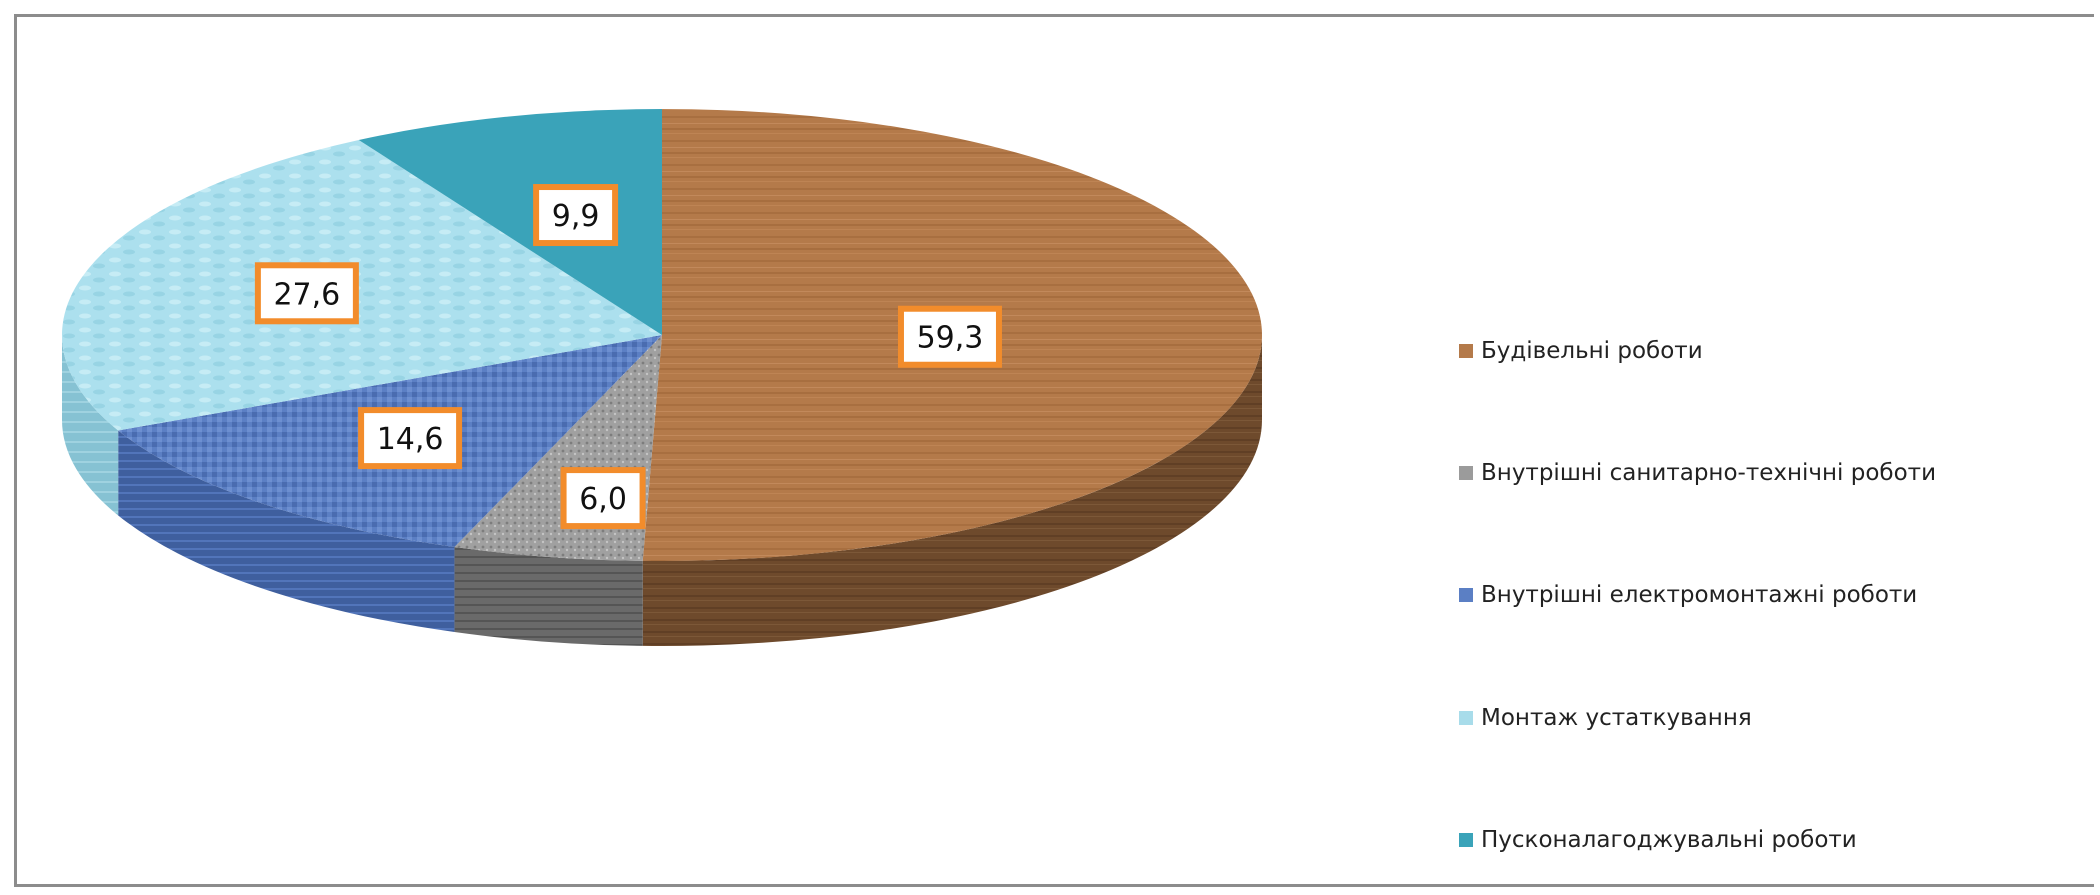 The image size is (2100, 895). I want to click on slice-puskonalag, so click(510, 222).